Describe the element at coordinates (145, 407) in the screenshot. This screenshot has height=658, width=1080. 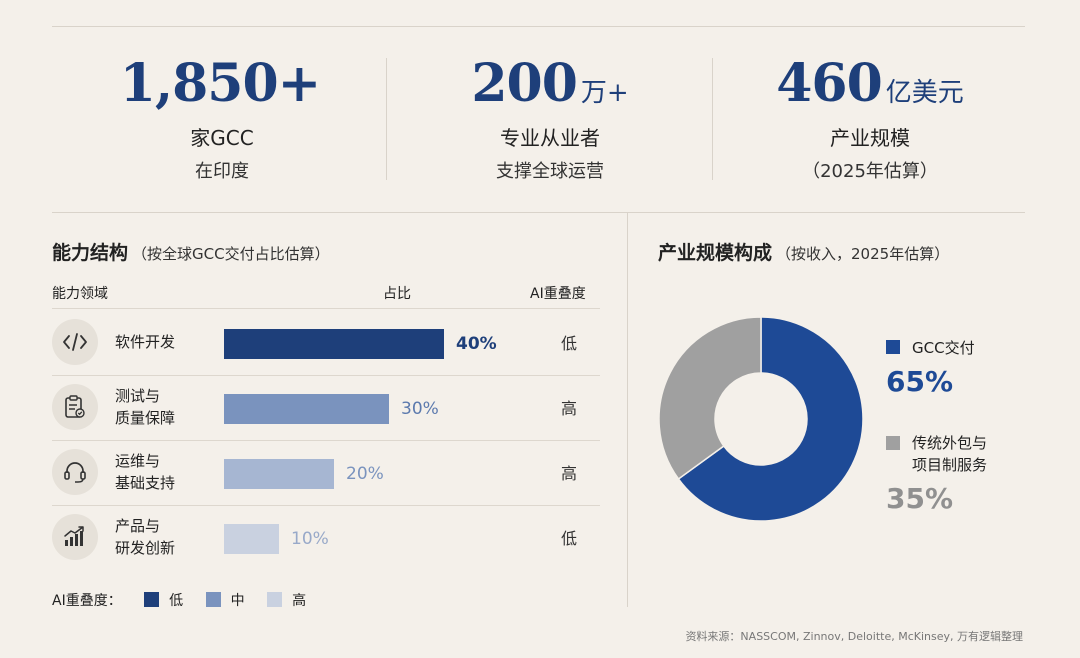
I see `capability-label: 测试与 质量保障` at that location.